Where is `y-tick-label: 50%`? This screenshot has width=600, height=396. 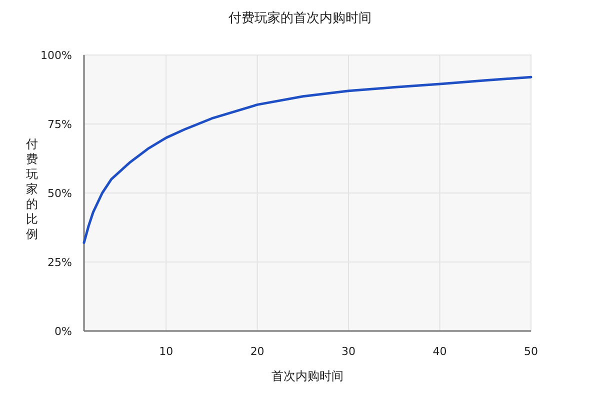 y-tick-label: 50% is located at coordinates (60, 193).